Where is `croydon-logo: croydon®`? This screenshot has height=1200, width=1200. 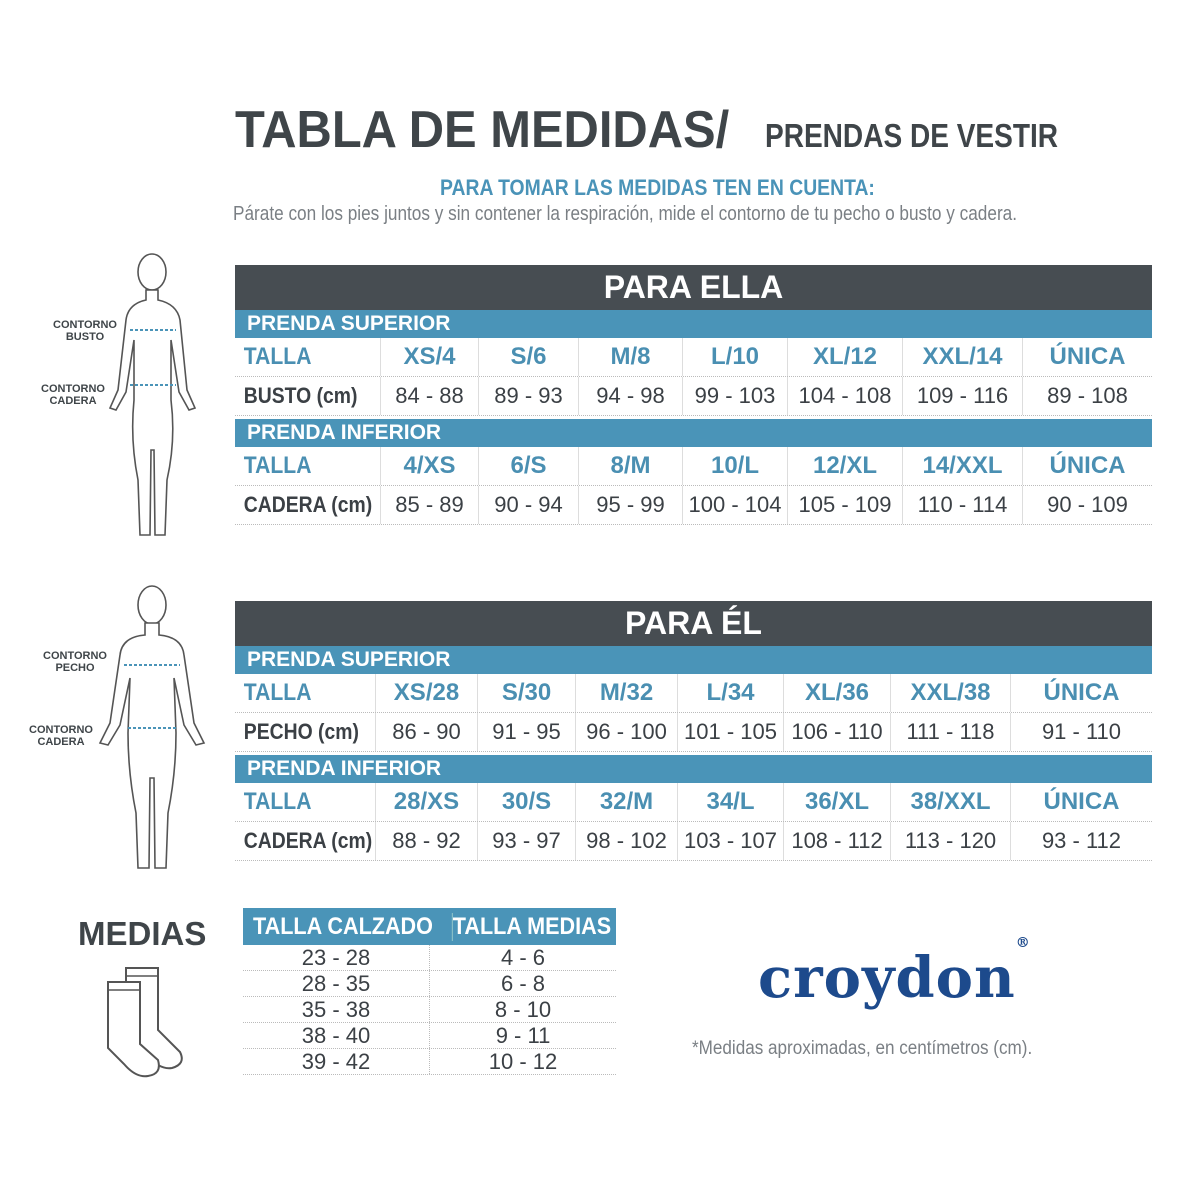 croydon-logo: croydon® is located at coordinates (894, 973).